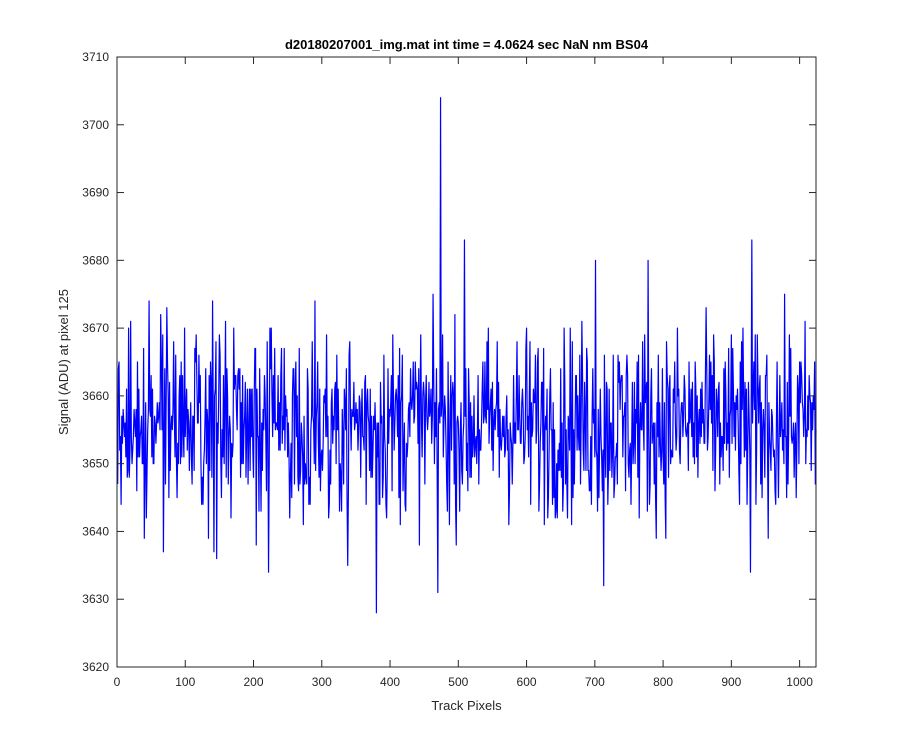  Describe the element at coordinates (95, 260) in the screenshot. I see `y-tick-label: 3680` at that location.